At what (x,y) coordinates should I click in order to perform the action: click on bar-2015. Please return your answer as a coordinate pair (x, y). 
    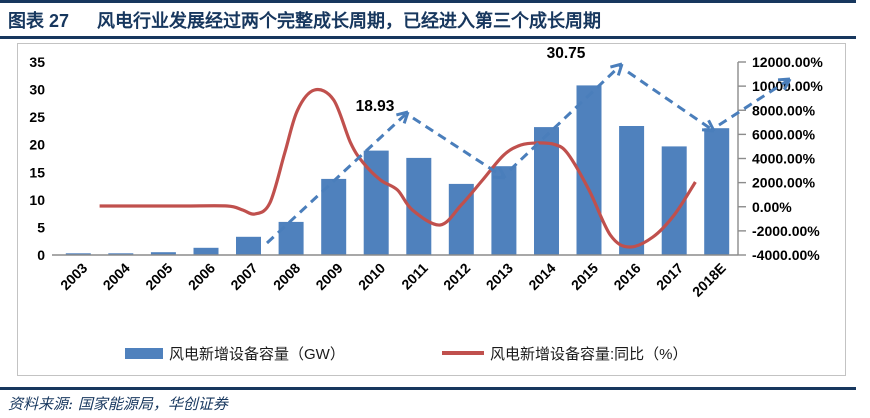
    Looking at the image, I should click on (589, 170).